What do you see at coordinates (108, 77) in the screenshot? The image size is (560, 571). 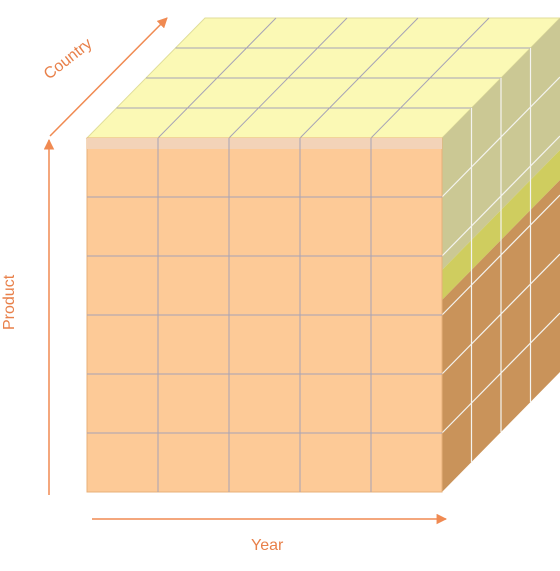 I see `country-axis-arrow` at bounding box center [108, 77].